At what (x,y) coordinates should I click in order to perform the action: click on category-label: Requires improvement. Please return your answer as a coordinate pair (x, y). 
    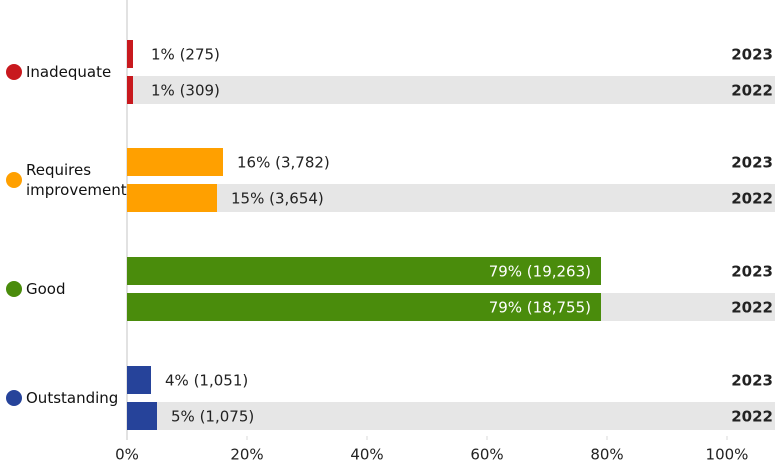
    Looking at the image, I should click on (66, 180).